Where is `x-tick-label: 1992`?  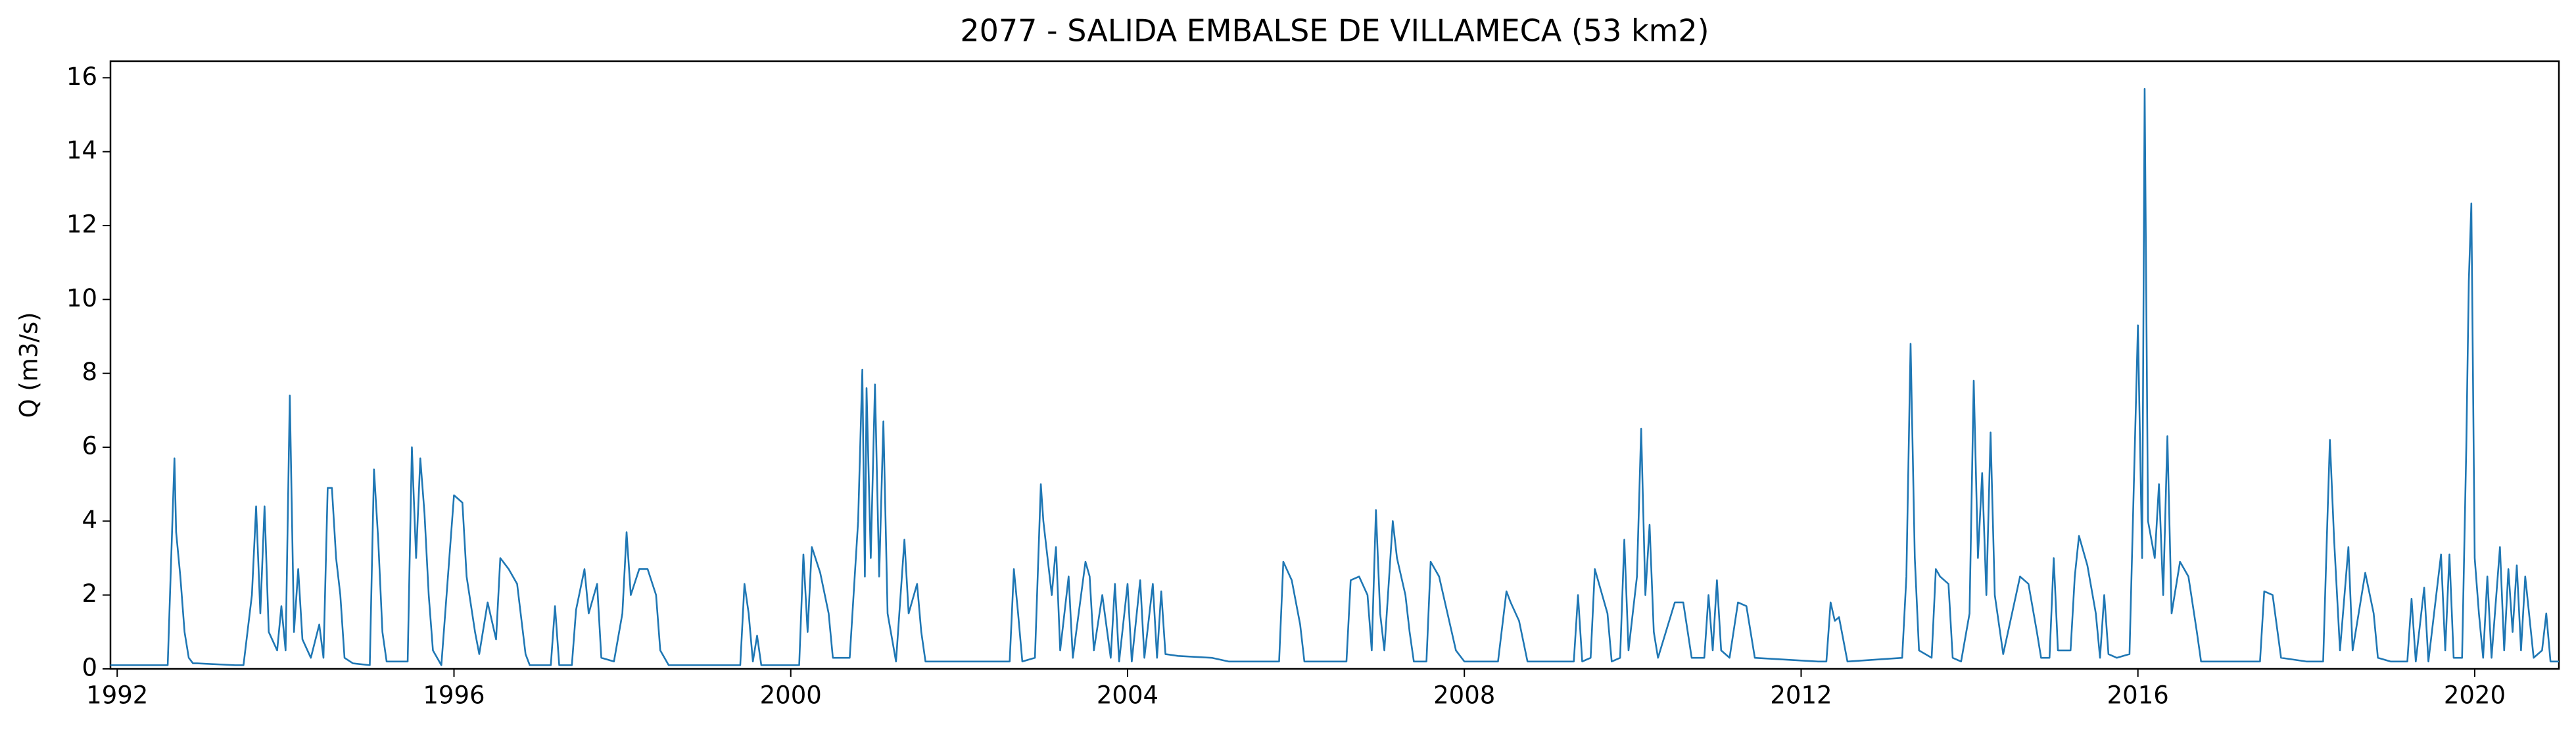
x-tick-label: 1992 is located at coordinates (117, 695).